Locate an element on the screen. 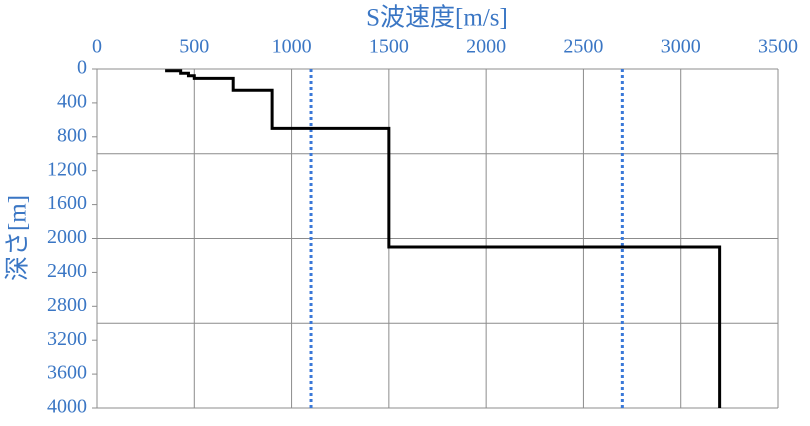  y-tick-label: 1200 is located at coordinates (67, 169).